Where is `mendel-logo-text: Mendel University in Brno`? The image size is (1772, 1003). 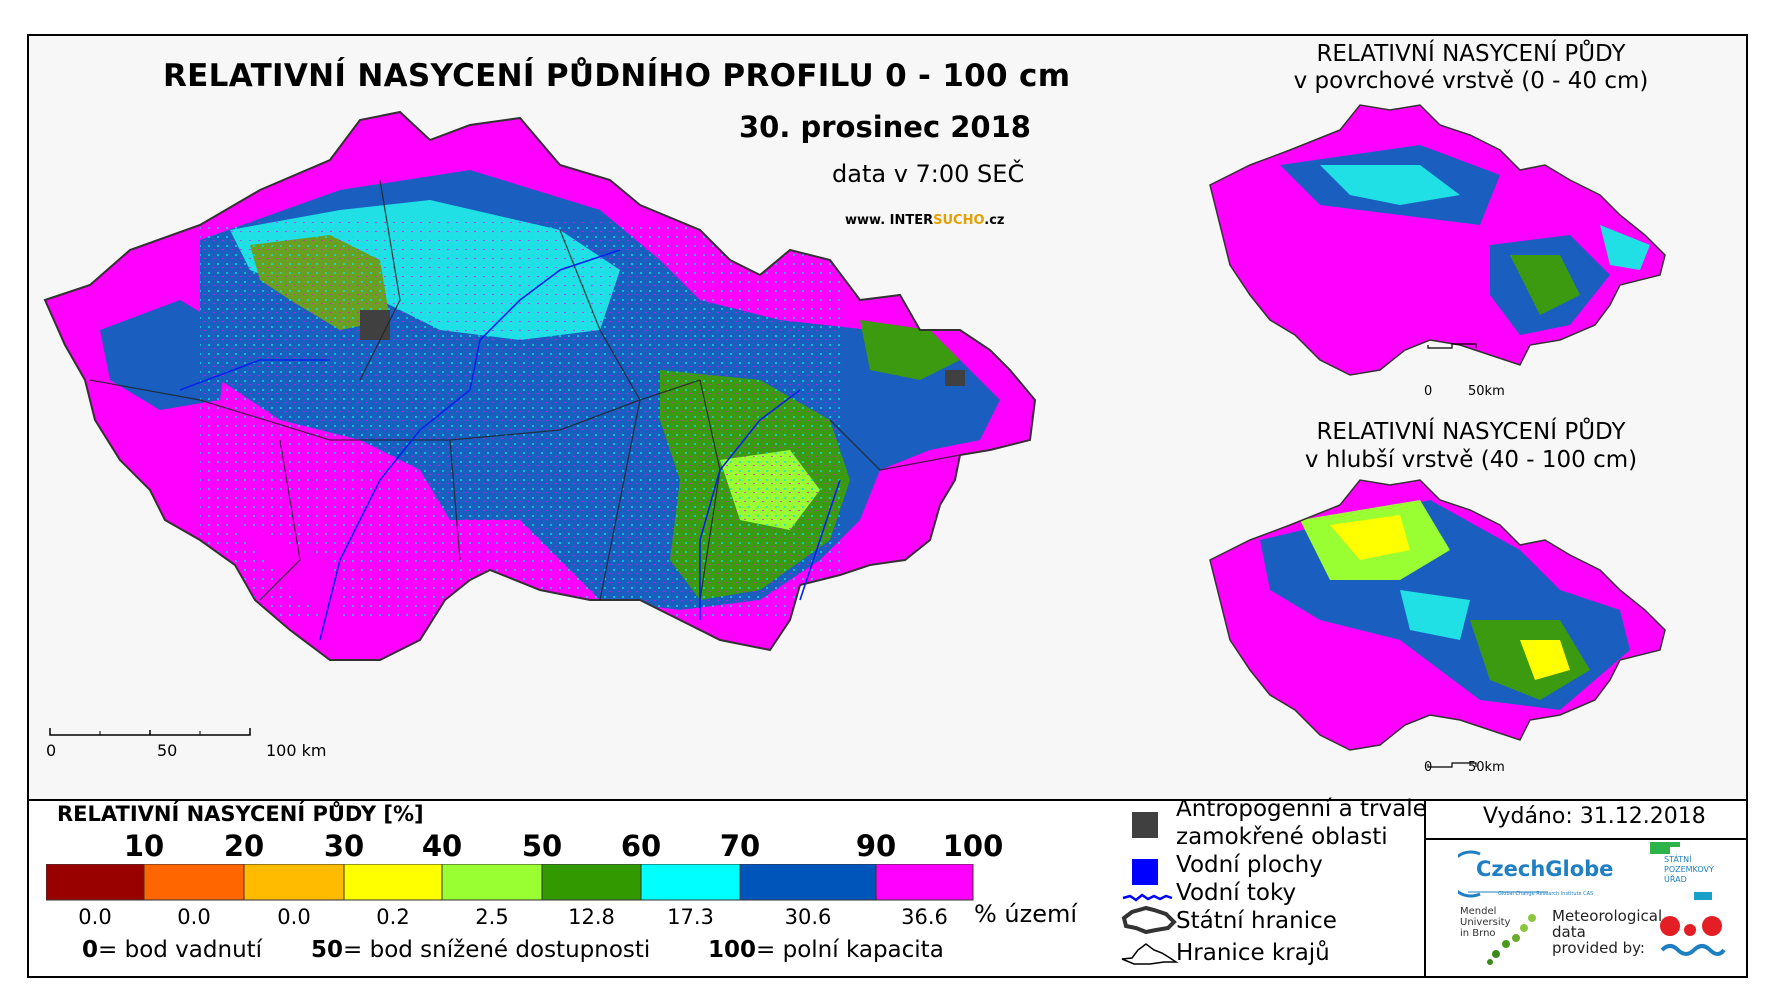 mendel-logo-text: Mendel University in Brno is located at coordinates (1485, 922).